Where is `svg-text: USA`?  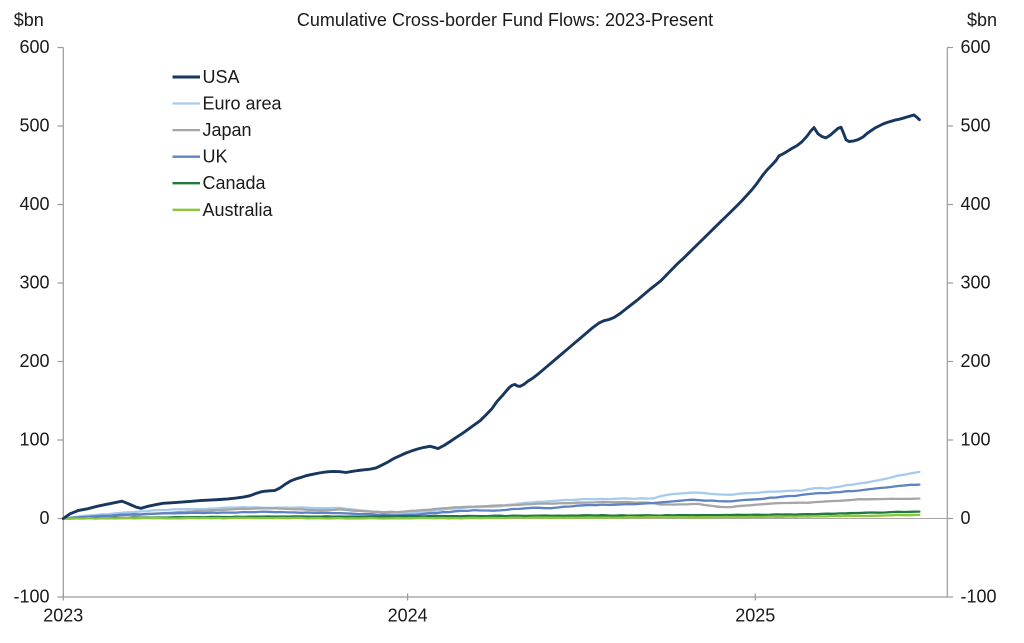 svg-text: USA is located at coordinates (221, 77).